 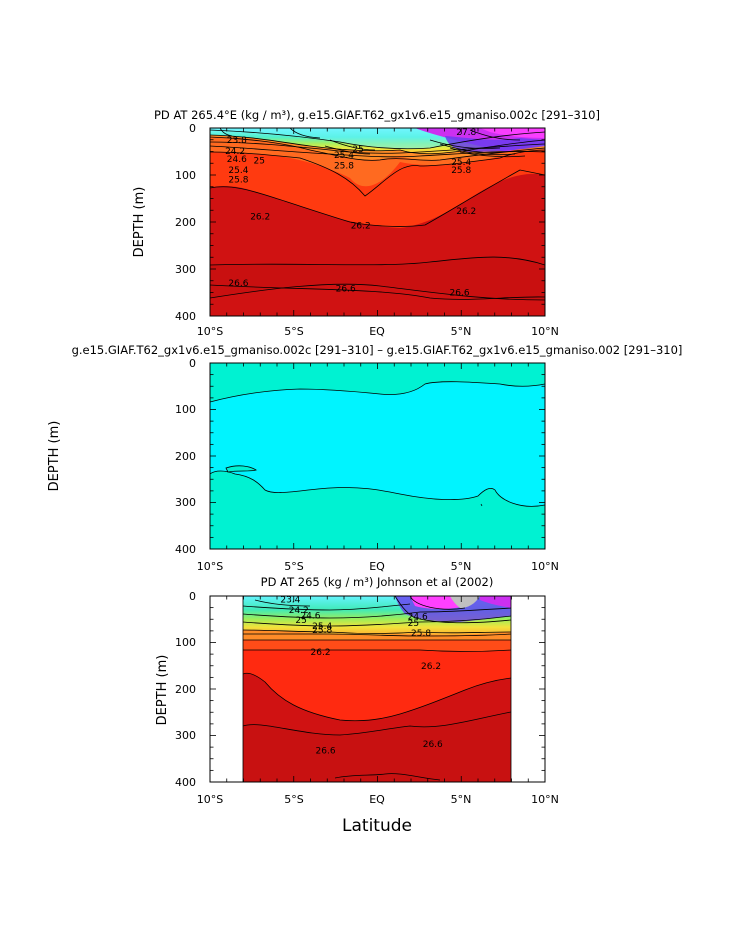 I want to click on panel2-ytick-labels: 0 100 200 300 400, so click(x=185, y=456).